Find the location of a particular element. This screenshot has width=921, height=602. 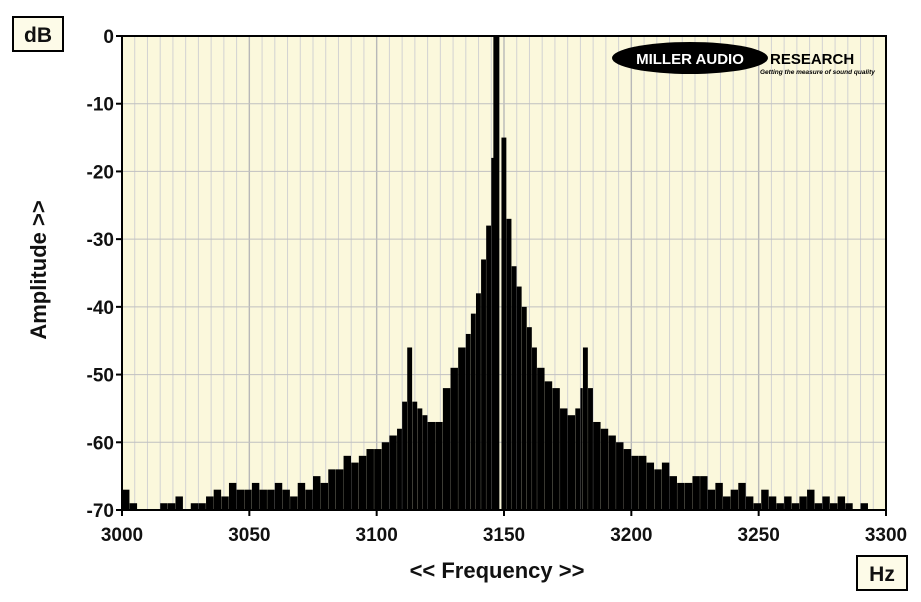

x-tick-label: 3000 is located at coordinates (122, 535).